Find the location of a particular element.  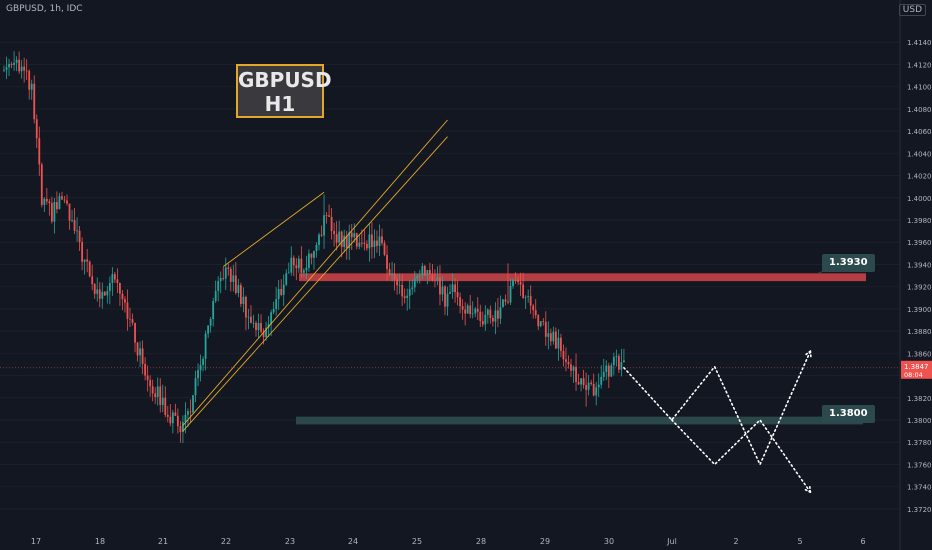

price-tick-label: 1.3800 is located at coordinates (919, 421).